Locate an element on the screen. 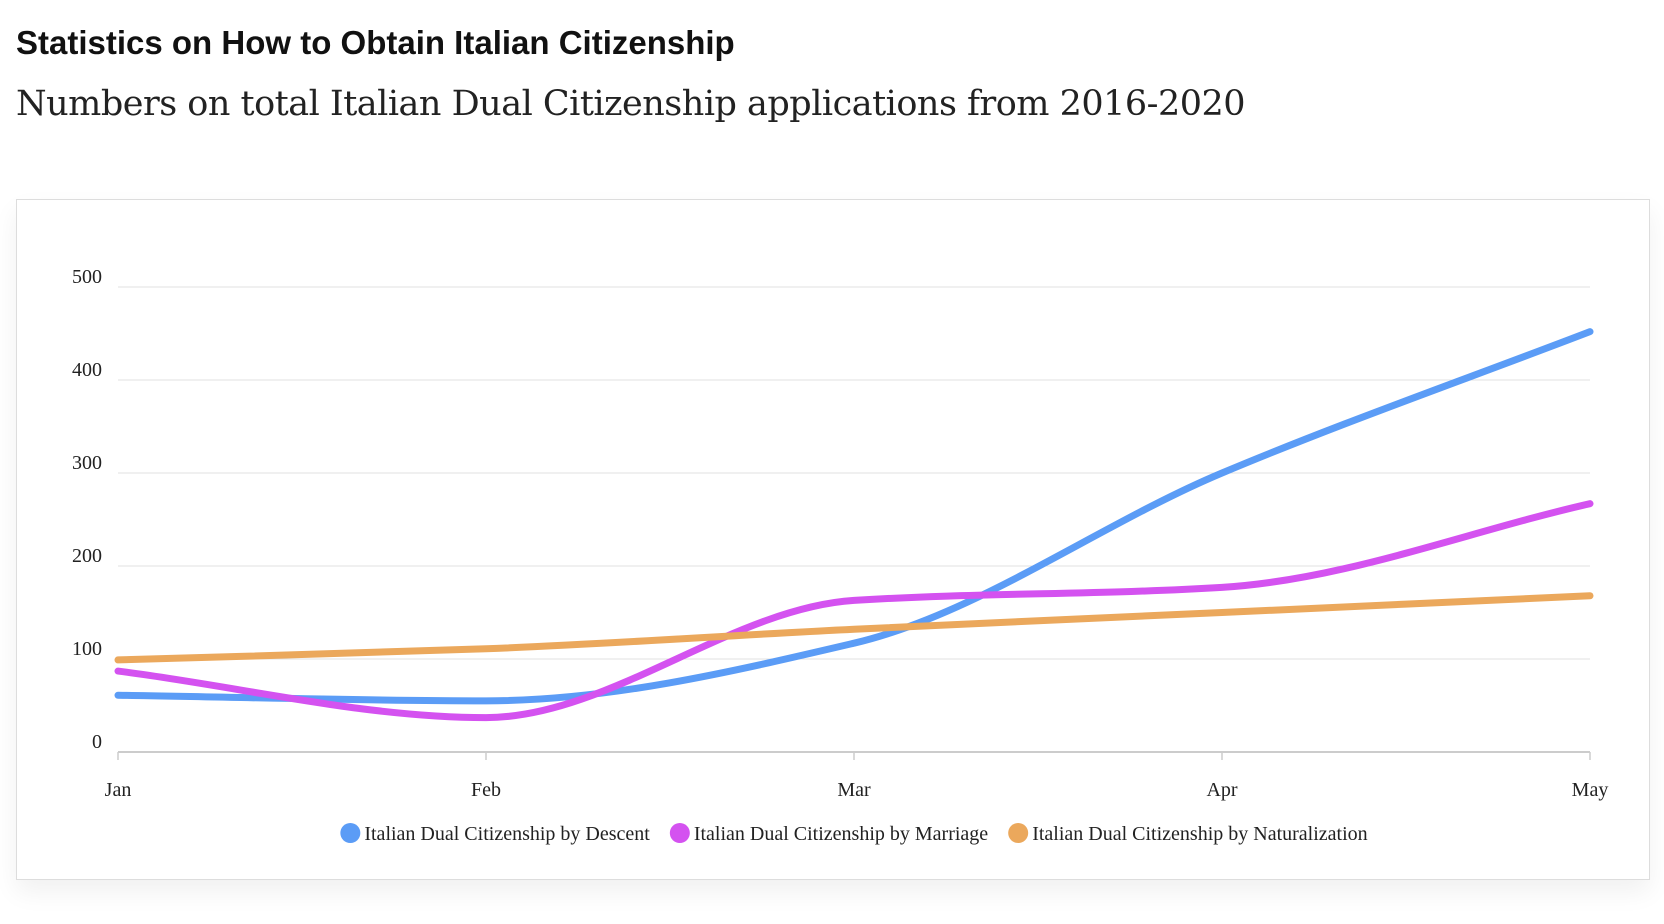 This screenshot has height=924, width=1664. y-tick-label: 300 is located at coordinates (87, 463).